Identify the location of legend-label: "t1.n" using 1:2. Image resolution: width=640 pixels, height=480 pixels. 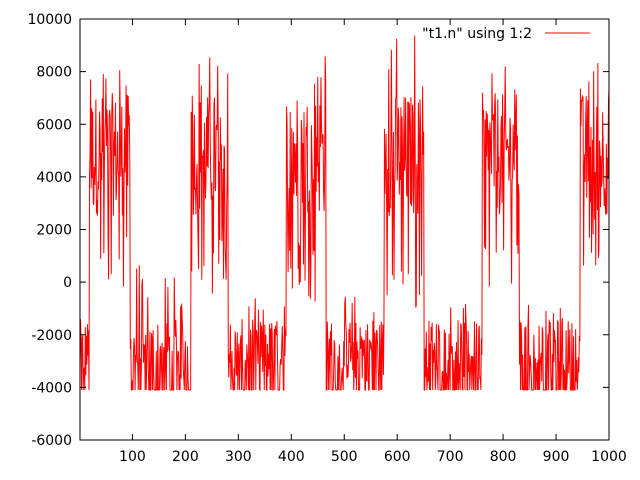
(477, 34).